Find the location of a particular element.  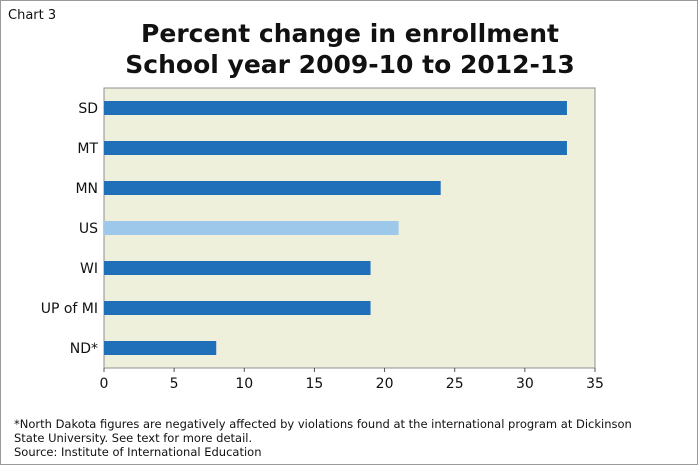

category-label: UP of MI is located at coordinates (69, 309).